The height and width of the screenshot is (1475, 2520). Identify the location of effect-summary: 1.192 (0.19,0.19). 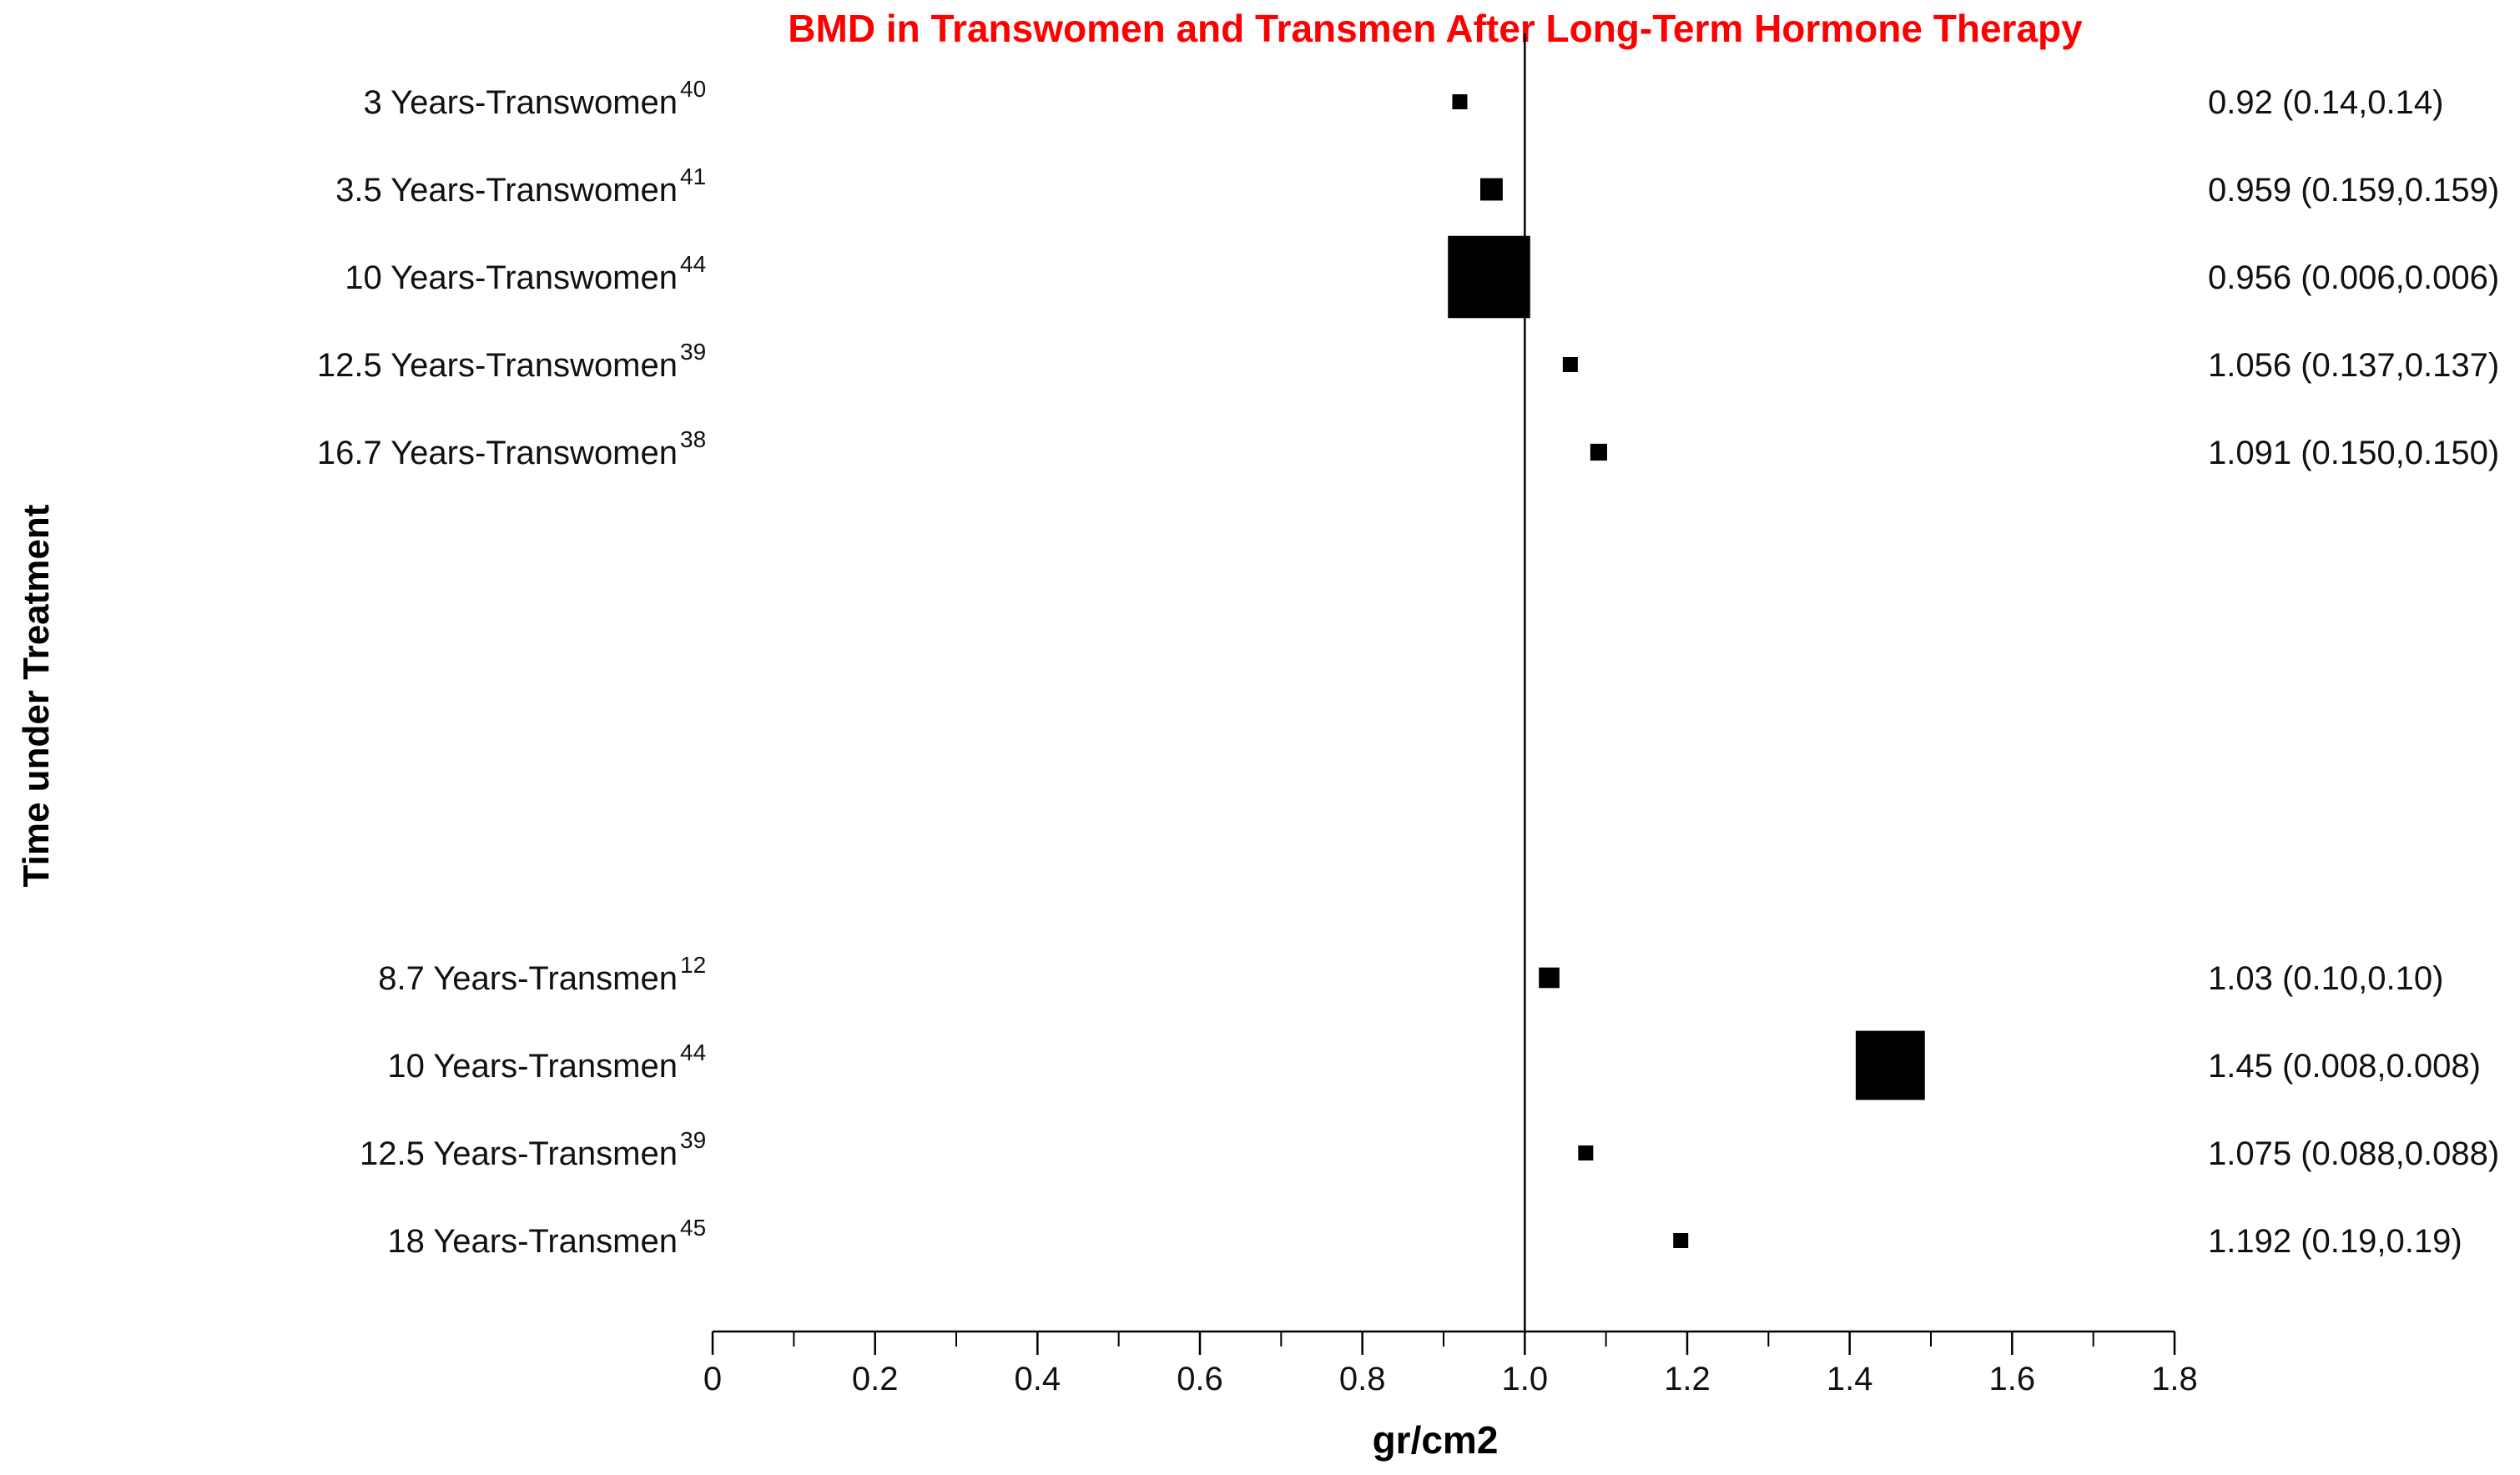
(2335, 1241).